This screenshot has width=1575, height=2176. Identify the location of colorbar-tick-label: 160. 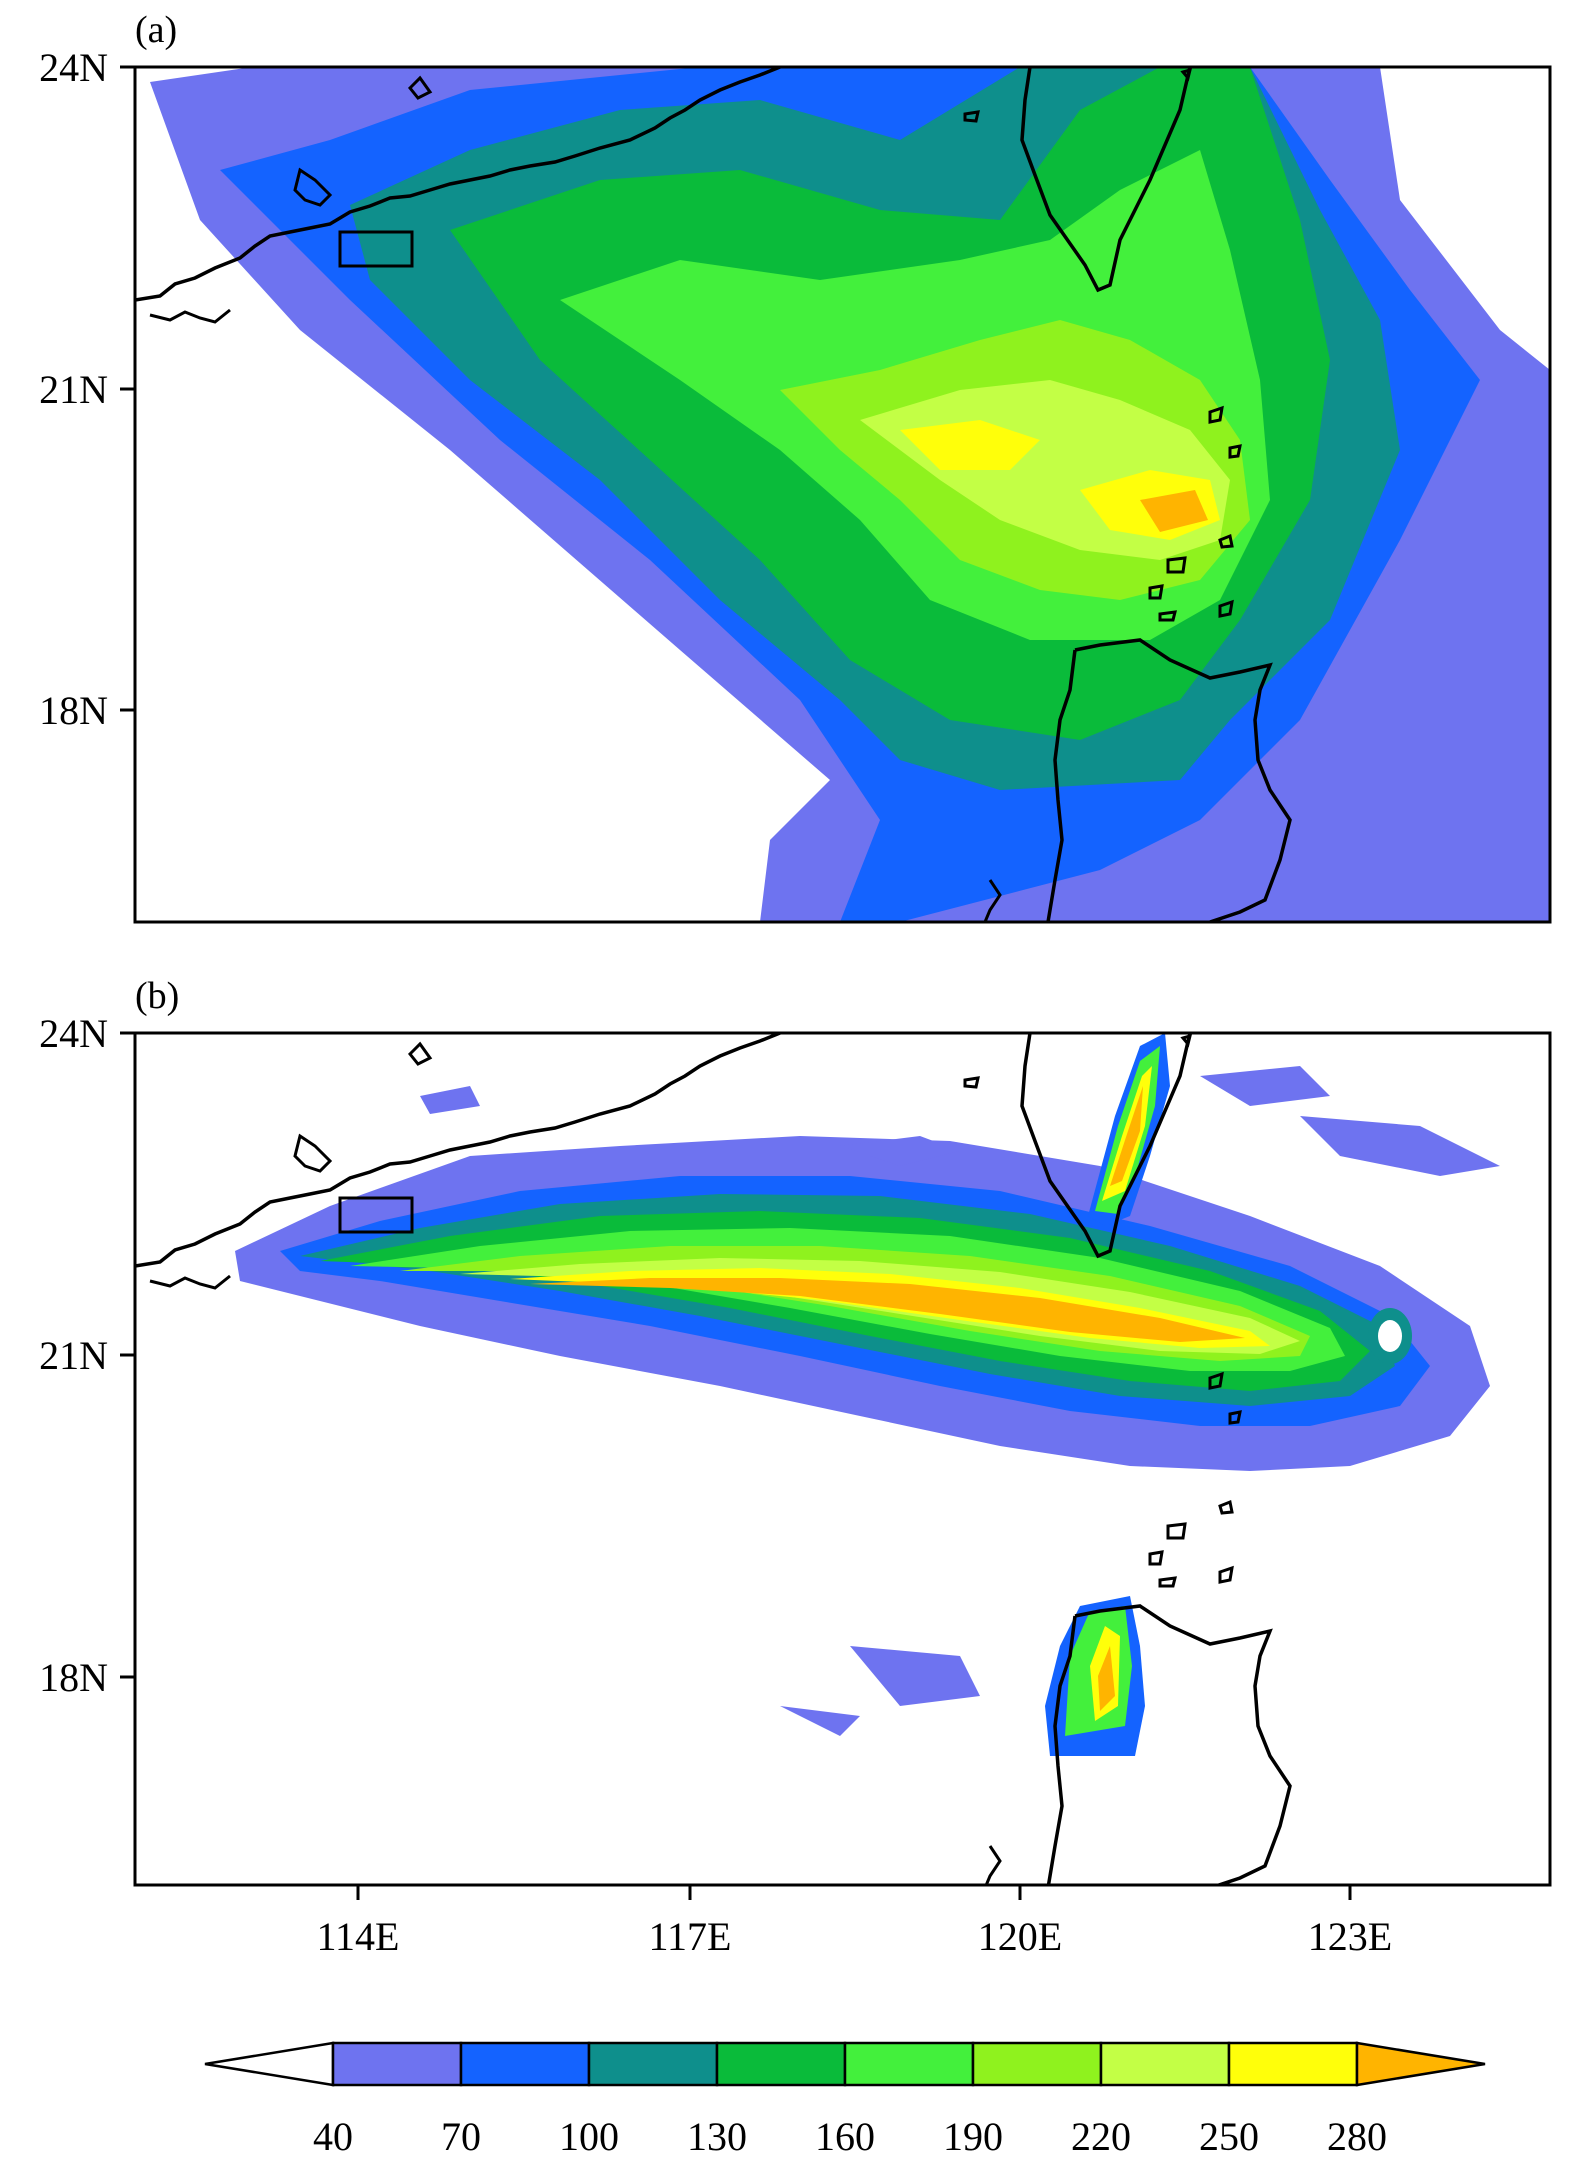
(845, 2136).